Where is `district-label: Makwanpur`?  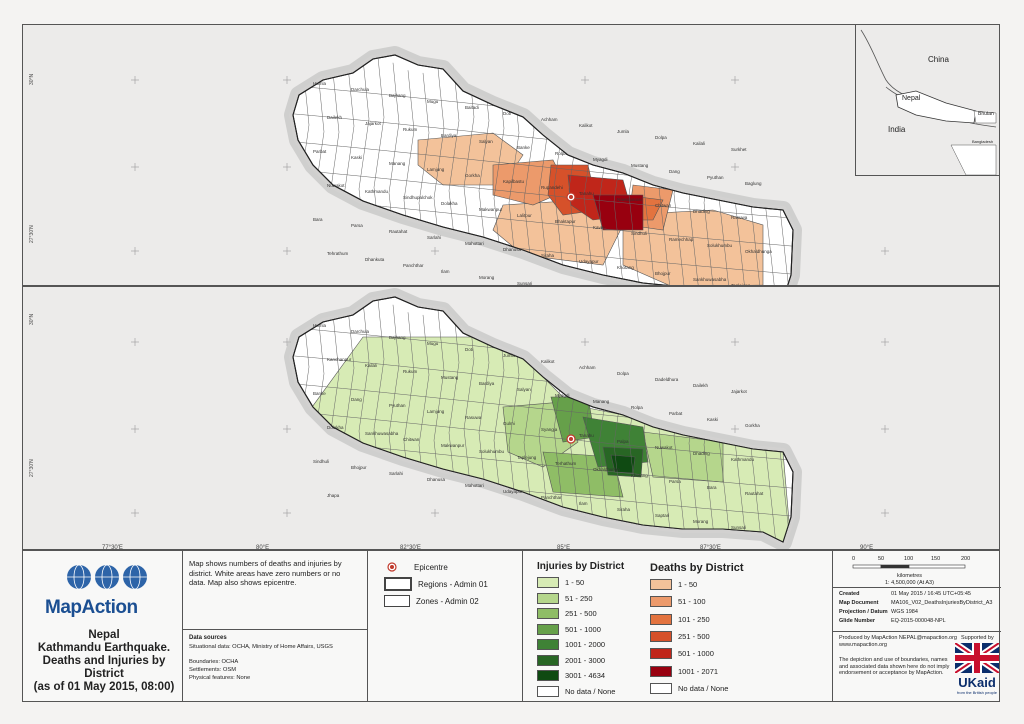
district-label: Makwanpur is located at coordinates (491, 209).